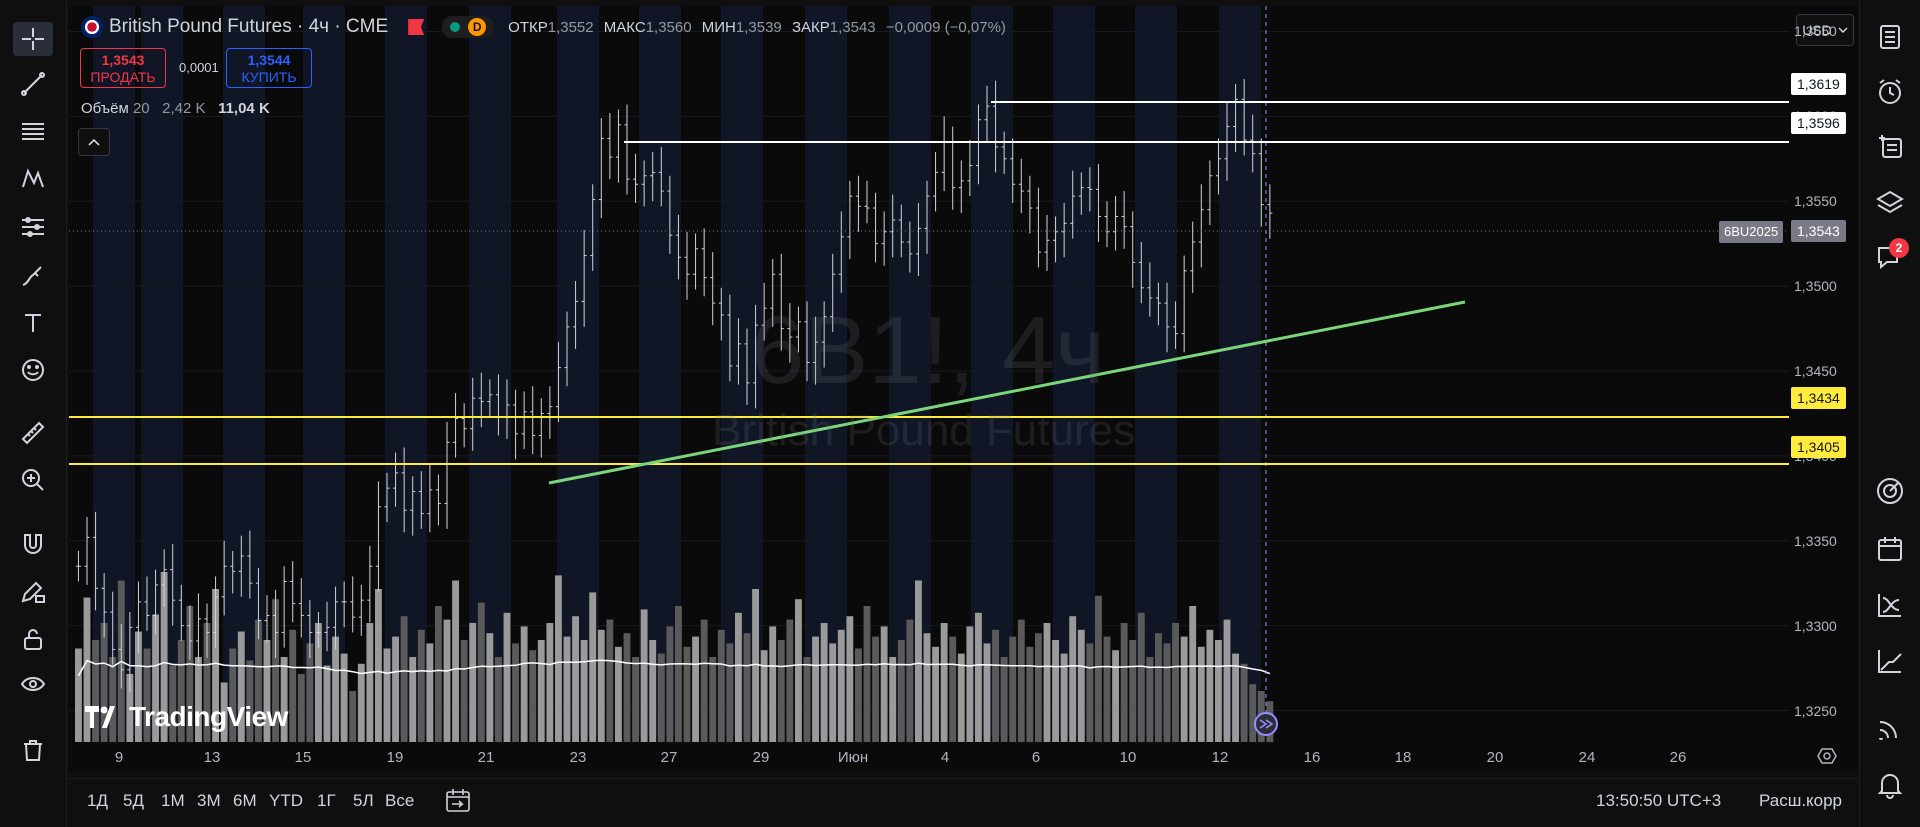  What do you see at coordinates (1890, 92) in the screenshot?
I see `alerts-button` at bounding box center [1890, 92].